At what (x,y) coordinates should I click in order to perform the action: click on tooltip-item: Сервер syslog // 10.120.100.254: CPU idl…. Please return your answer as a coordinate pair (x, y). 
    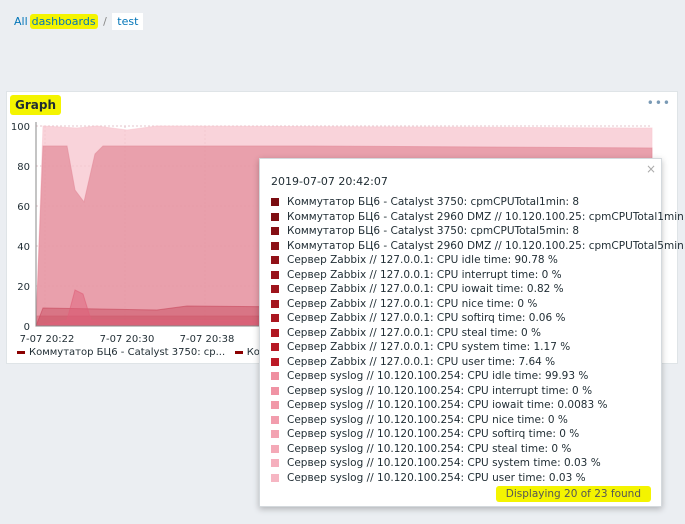
    Looking at the image, I should click on (478, 376).